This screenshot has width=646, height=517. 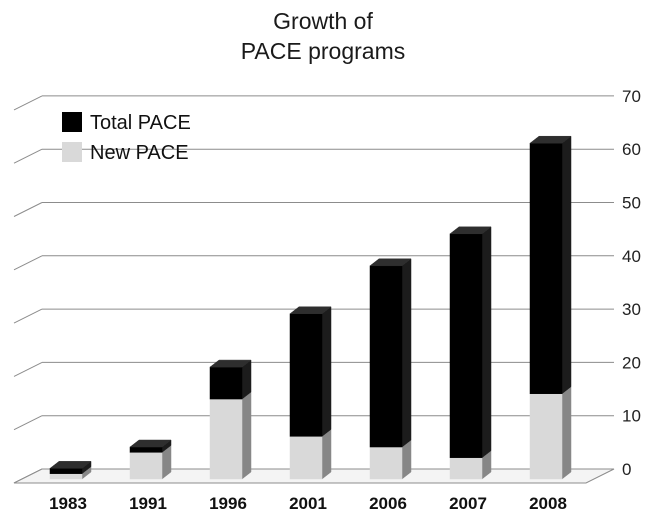 What do you see at coordinates (72, 122) in the screenshot?
I see `legend-swatch-total` at bounding box center [72, 122].